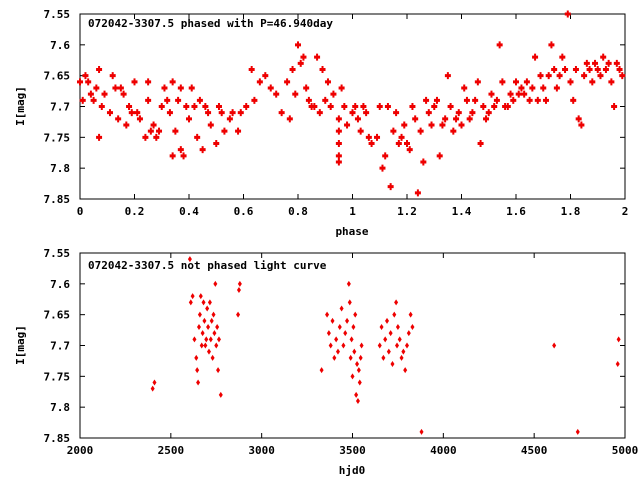  What do you see at coordinates (352, 211) in the screenshot?
I see `x-tick-label: 1` at bounding box center [352, 211].